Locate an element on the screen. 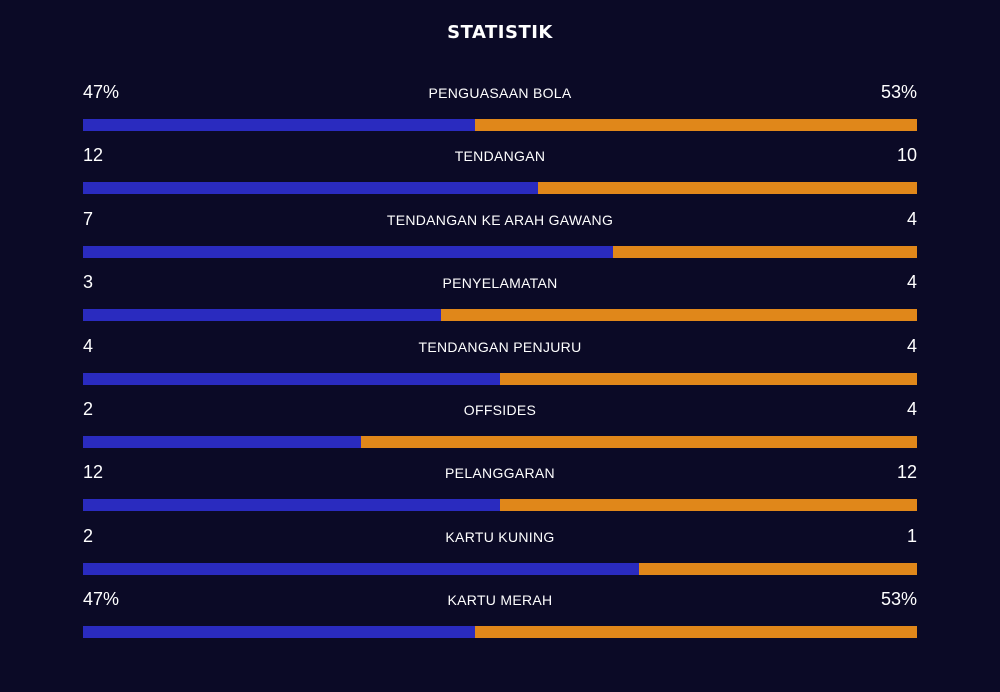  stat-label: PELANGGARAN is located at coordinates (500, 473).